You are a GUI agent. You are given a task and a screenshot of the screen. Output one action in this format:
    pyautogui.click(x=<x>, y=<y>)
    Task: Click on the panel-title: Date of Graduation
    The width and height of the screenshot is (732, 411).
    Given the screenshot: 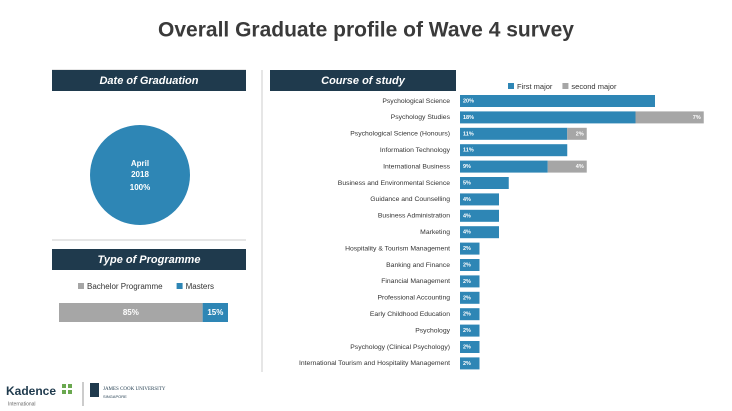 What is the action you would take?
    pyautogui.click(x=148, y=81)
    